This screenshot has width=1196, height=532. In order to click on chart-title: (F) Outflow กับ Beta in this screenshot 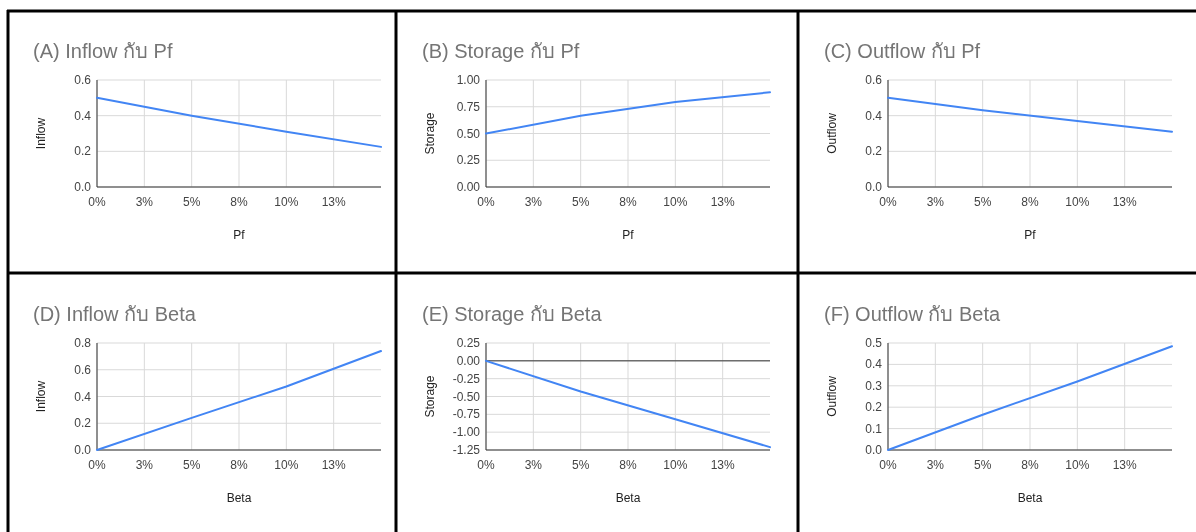, I will do `click(913, 314)`.